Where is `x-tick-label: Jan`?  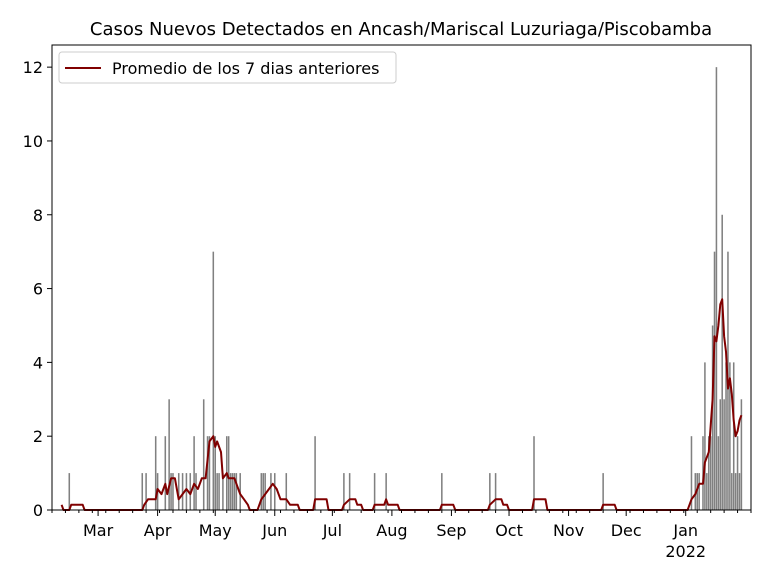
x-tick-label: Jan is located at coordinates (685, 530).